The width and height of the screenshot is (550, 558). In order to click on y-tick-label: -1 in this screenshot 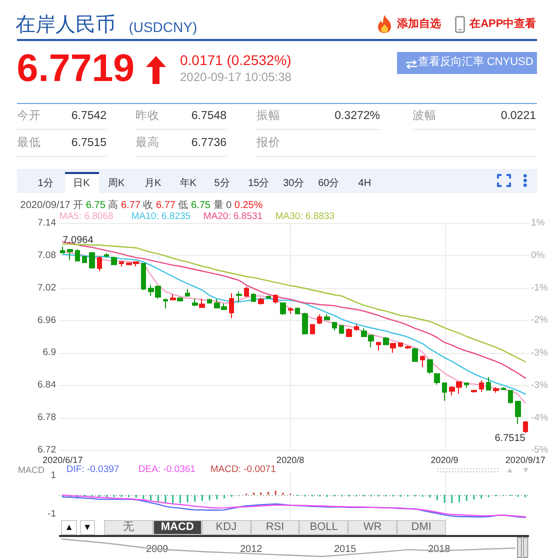, I will do `click(52, 514)`.